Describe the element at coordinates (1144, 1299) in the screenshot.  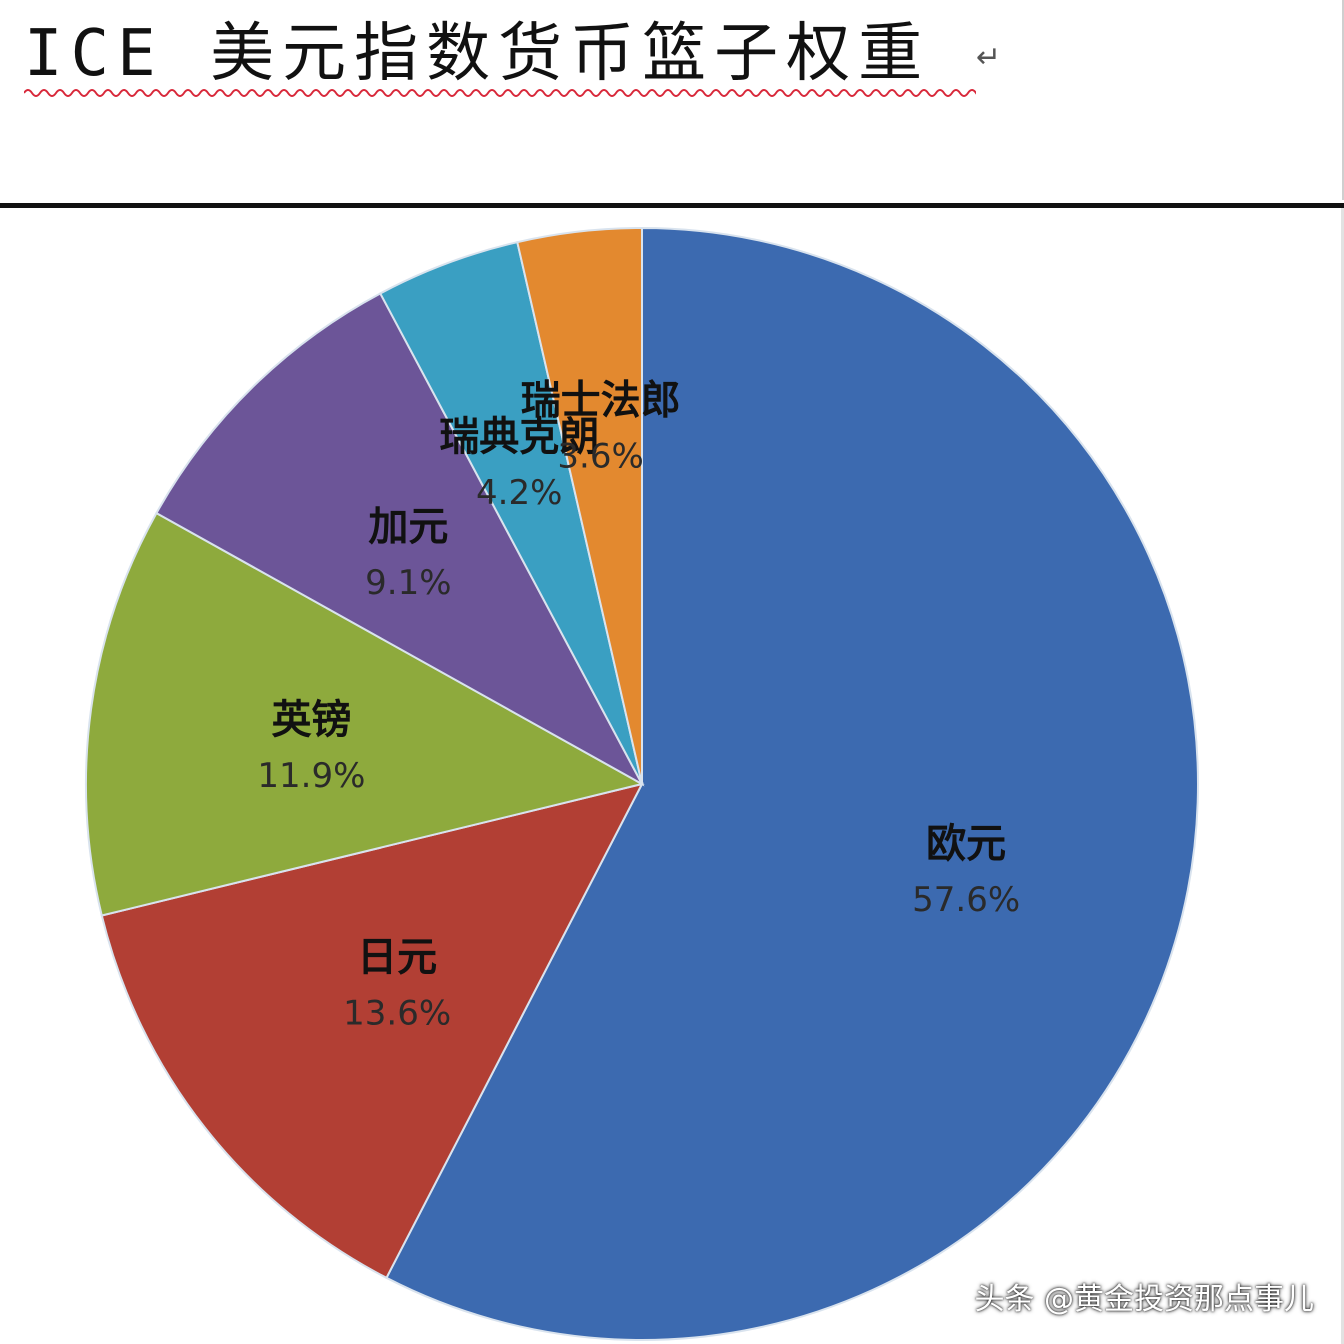
I see `watermark: 头条 @黄金投资那点事儿` at that location.